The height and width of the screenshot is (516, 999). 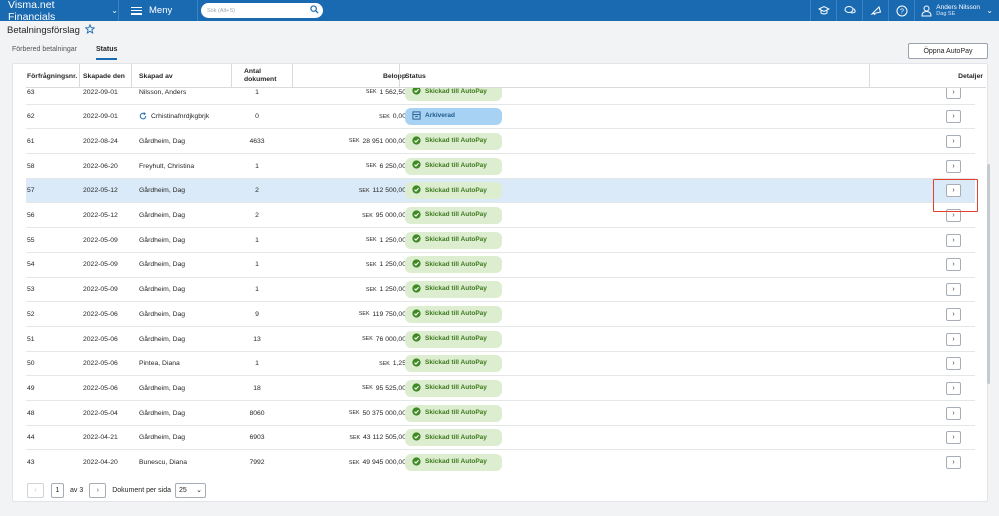 I want to click on document-count: 4633, so click(x=257, y=141).